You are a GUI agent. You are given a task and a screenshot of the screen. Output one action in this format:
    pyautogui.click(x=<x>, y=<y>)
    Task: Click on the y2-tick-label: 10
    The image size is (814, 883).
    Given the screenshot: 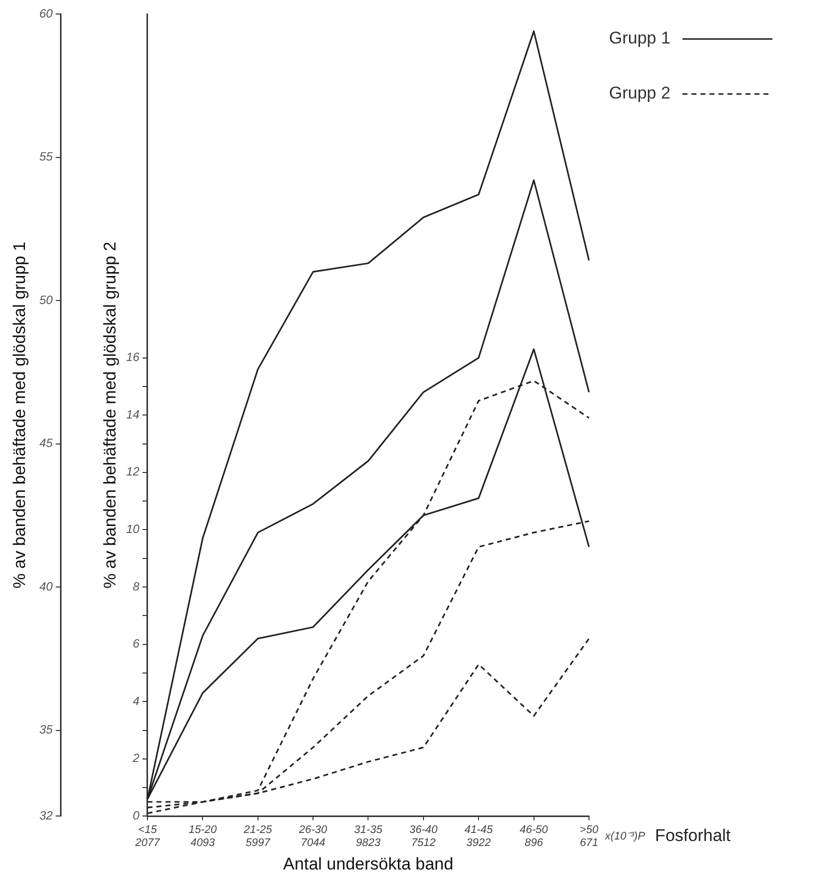 What is the action you would take?
    pyautogui.click(x=133, y=529)
    